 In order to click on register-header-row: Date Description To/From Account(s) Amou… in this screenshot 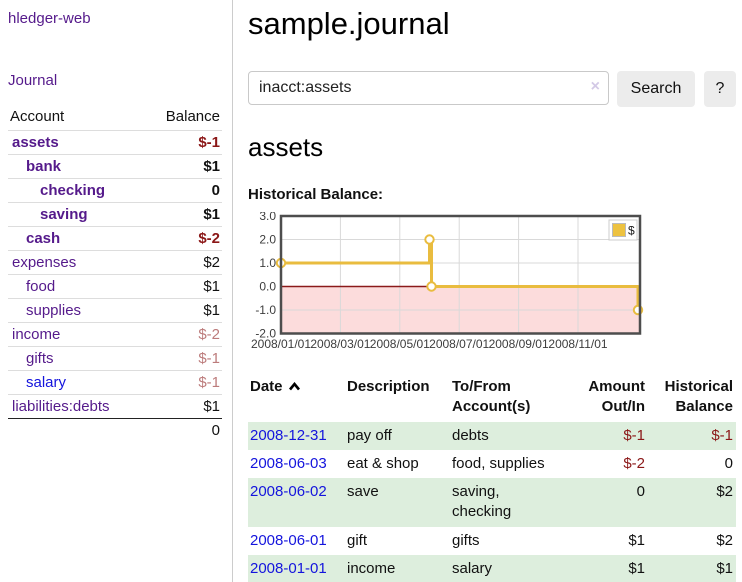, I will do `click(492, 398)`.